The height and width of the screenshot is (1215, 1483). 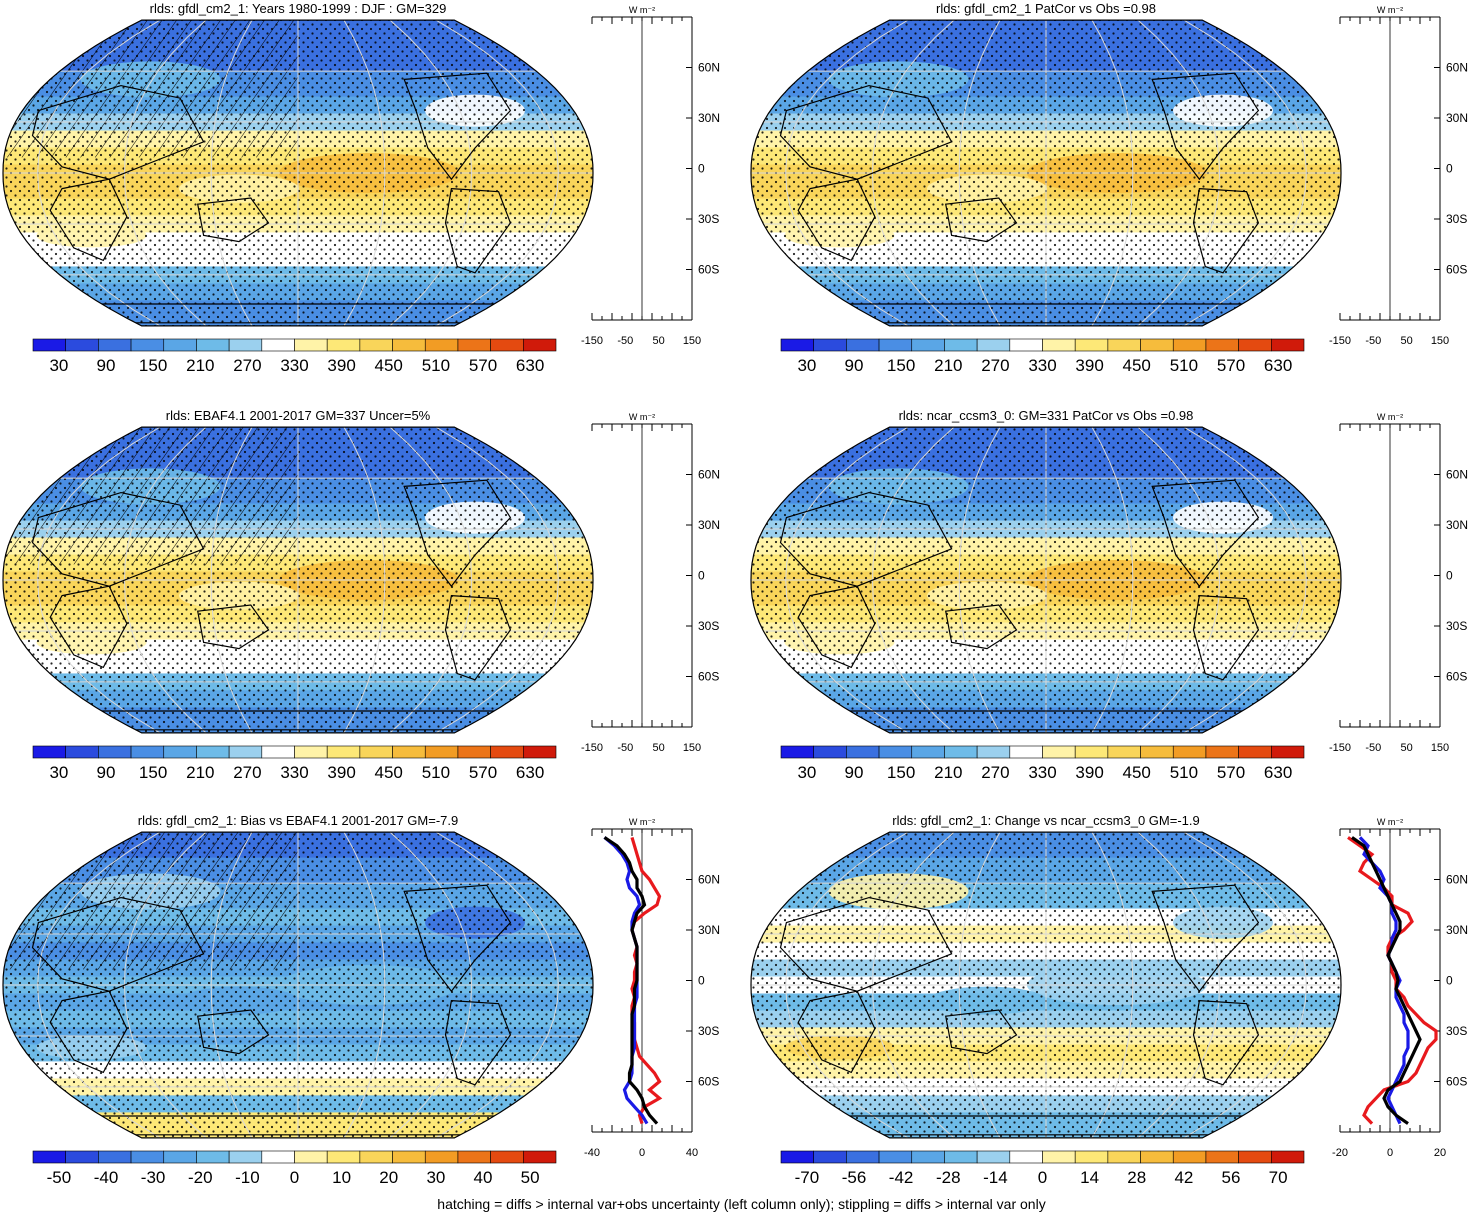 What do you see at coordinates (948, 1177) in the screenshot?
I see `colorbar-label: -28` at bounding box center [948, 1177].